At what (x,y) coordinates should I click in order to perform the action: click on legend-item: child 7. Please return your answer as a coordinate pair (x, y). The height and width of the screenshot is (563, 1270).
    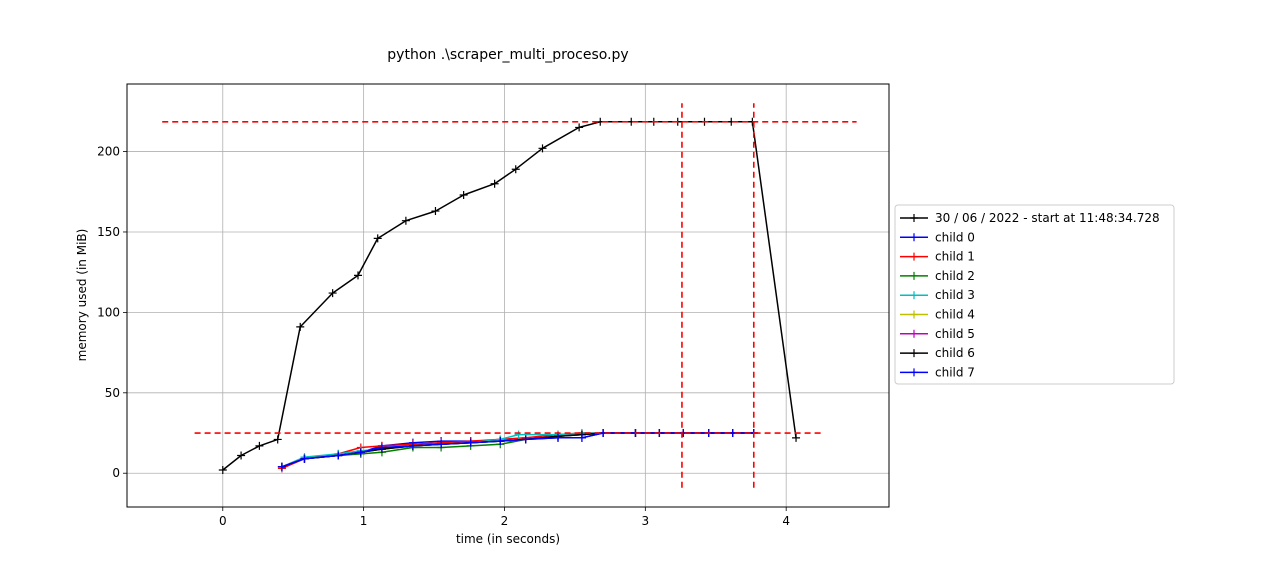
    Looking at the image, I should click on (937, 372).